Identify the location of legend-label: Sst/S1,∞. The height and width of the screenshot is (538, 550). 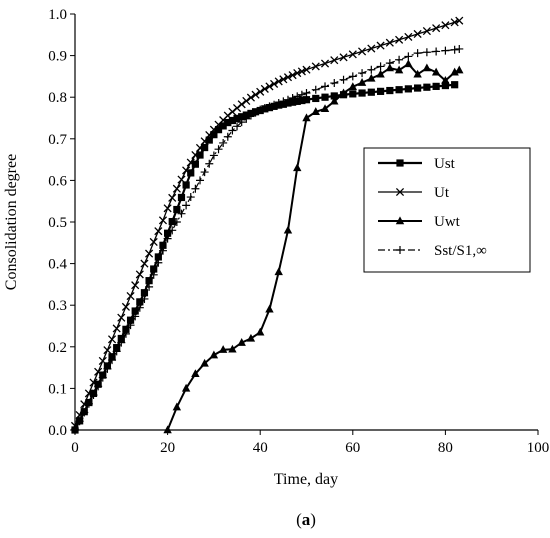
(460, 251).